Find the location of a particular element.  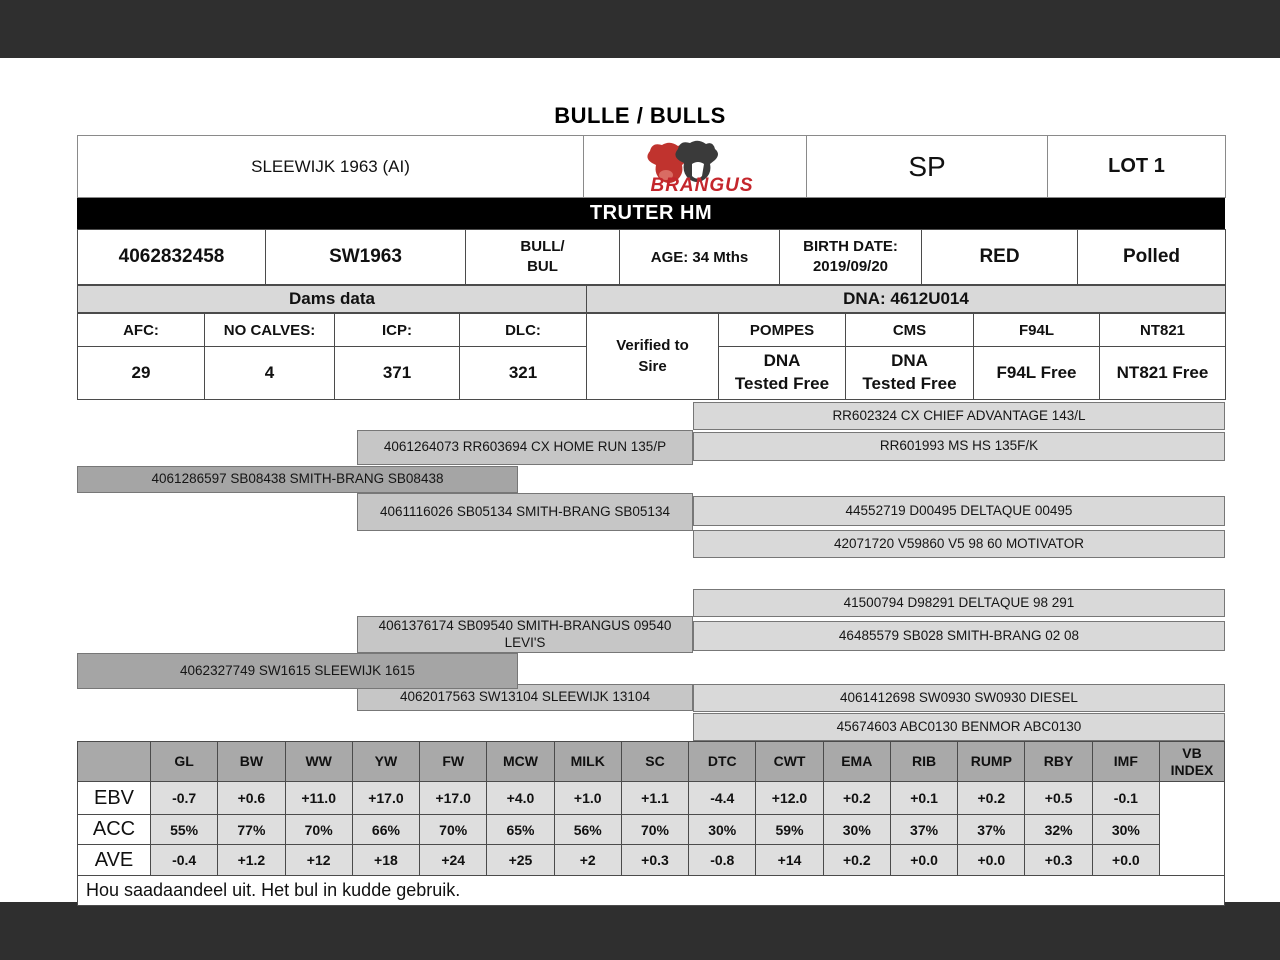

animal-name-bar: TRUTER HM is located at coordinates (651, 213).